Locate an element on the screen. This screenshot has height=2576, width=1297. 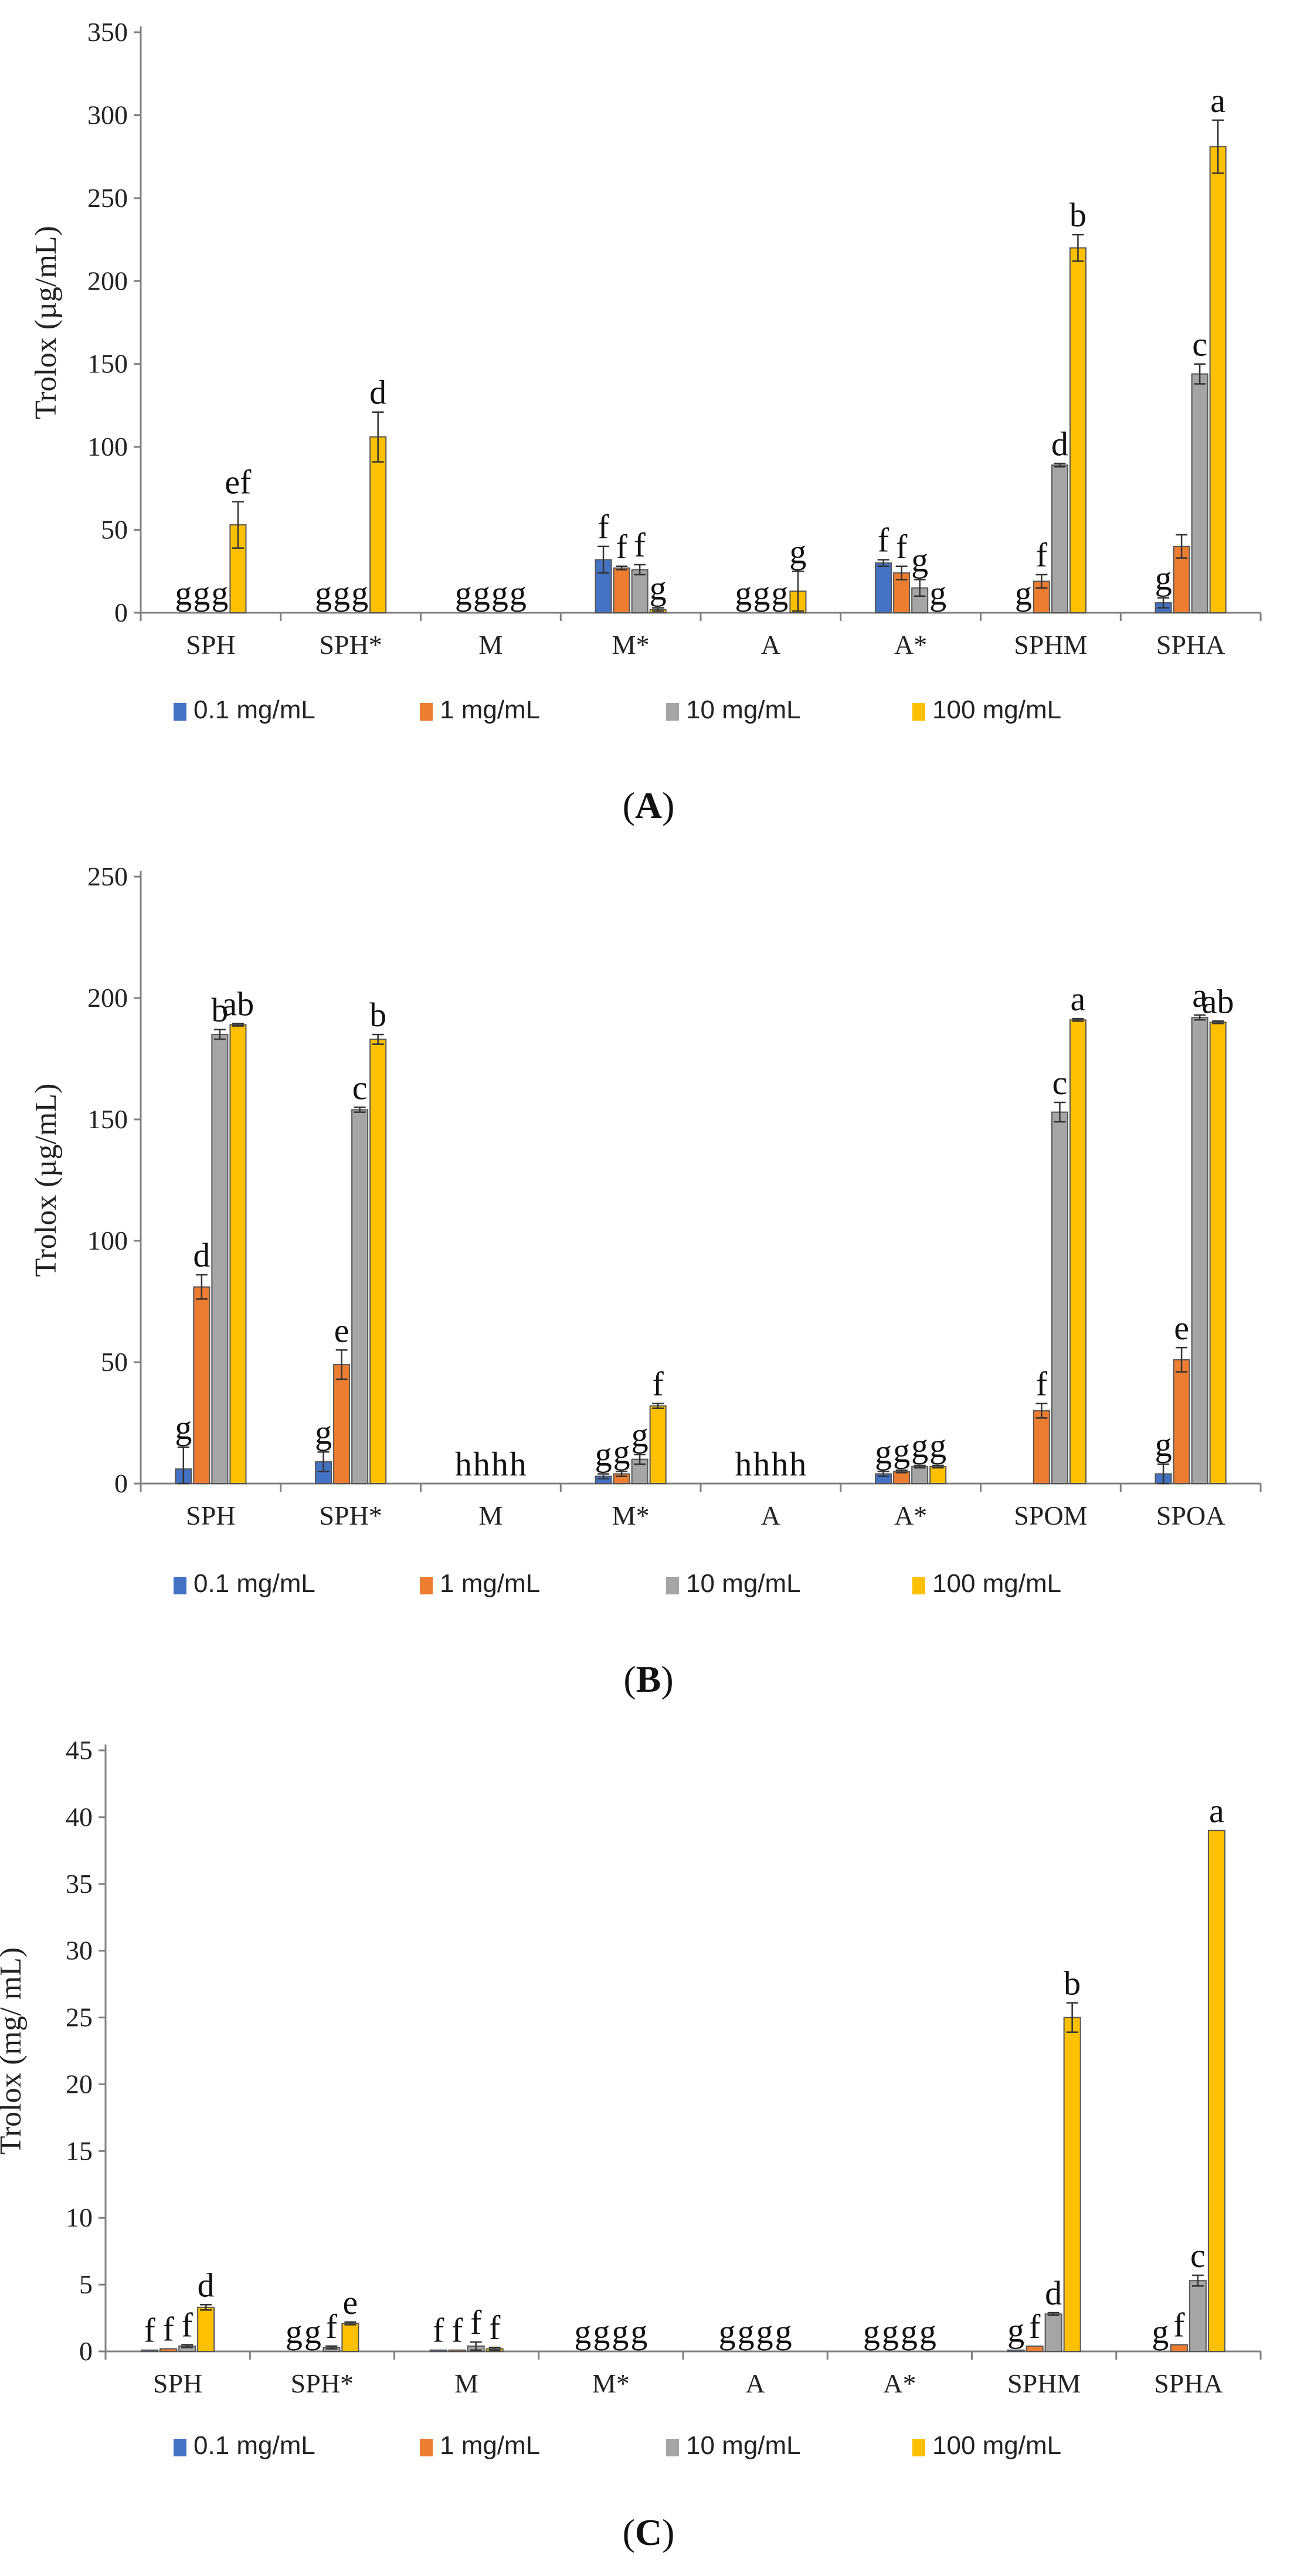
bar-a-sphm-s2 is located at coordinates (1060, 538).